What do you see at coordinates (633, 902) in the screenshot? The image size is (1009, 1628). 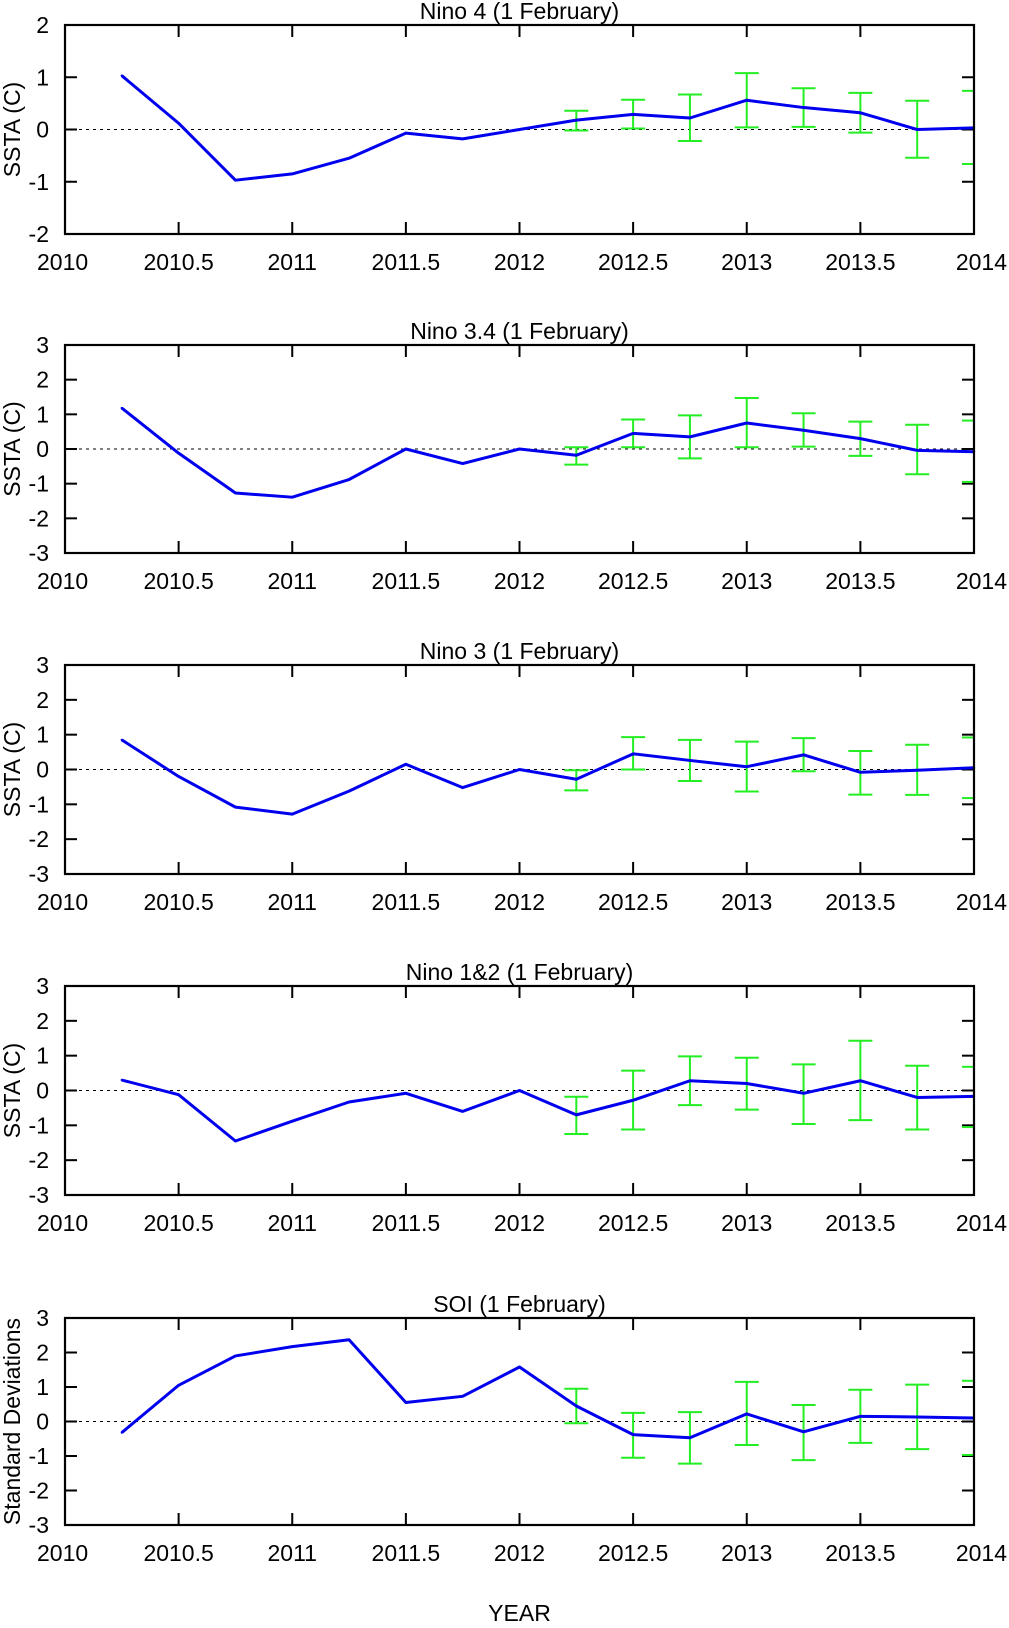 I see `x-tick-label: 2012.5` at bounding box center [633, 902].